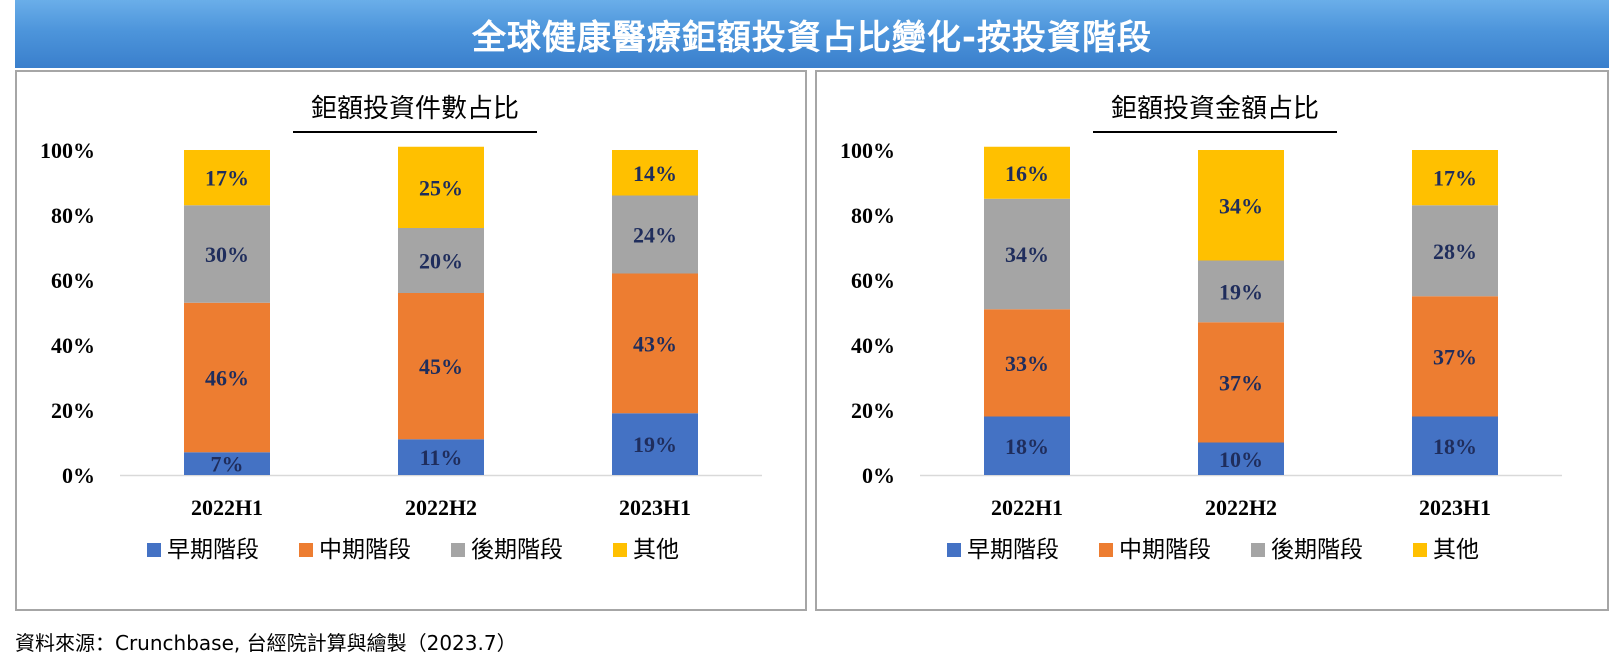 This screenshot has width=1609, height=668. I want to click on data-label-2022h1-series-2: 30%, so click(227, 254).